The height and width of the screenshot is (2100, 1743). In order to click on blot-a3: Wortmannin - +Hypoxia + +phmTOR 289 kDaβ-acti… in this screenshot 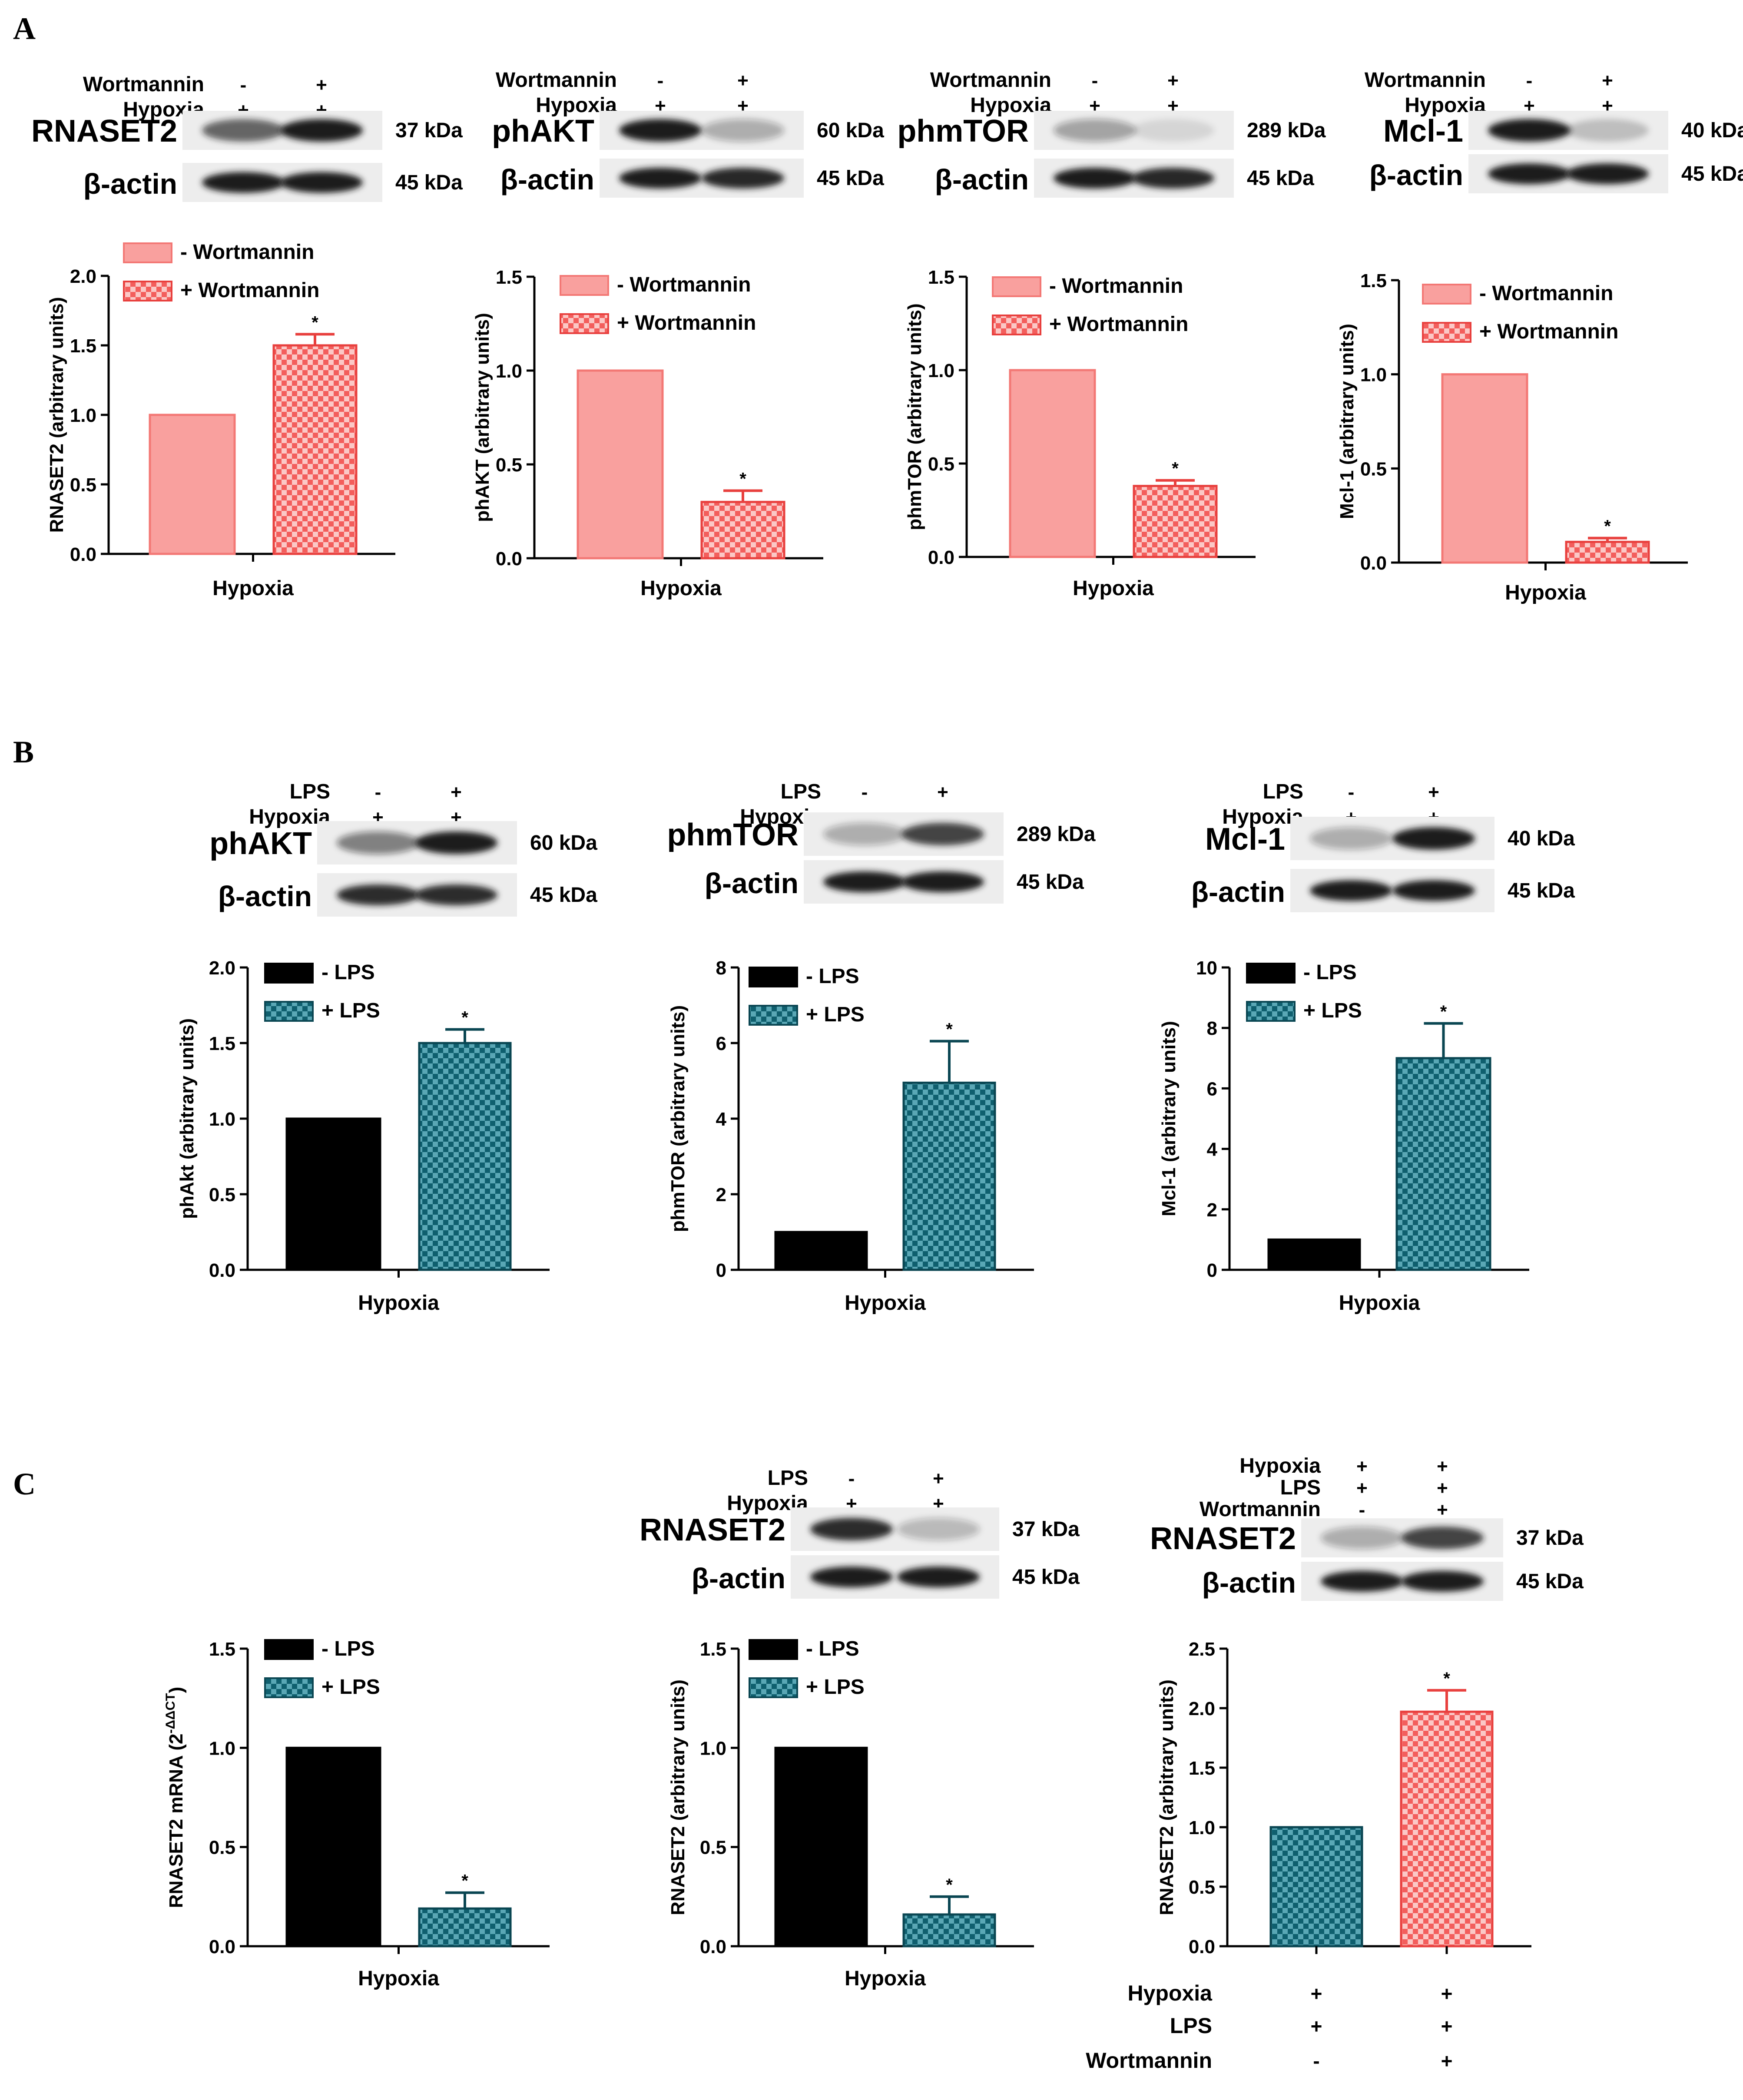, I will do `click(1112, 133)`.